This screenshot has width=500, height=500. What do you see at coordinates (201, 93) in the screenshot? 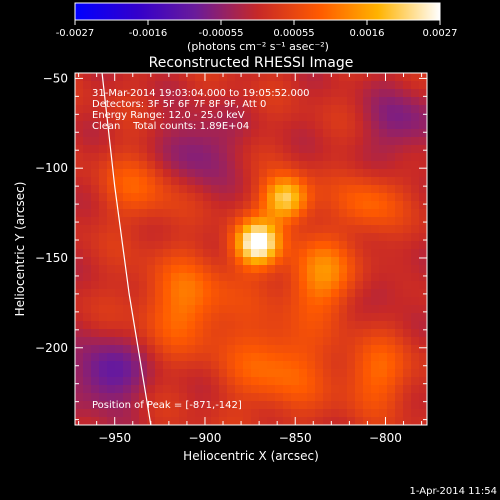
I see `annotation-time-range: 31-Mar-2014 19:03:04.000 to 19:05:52.000` at bounding box center [201, 93].